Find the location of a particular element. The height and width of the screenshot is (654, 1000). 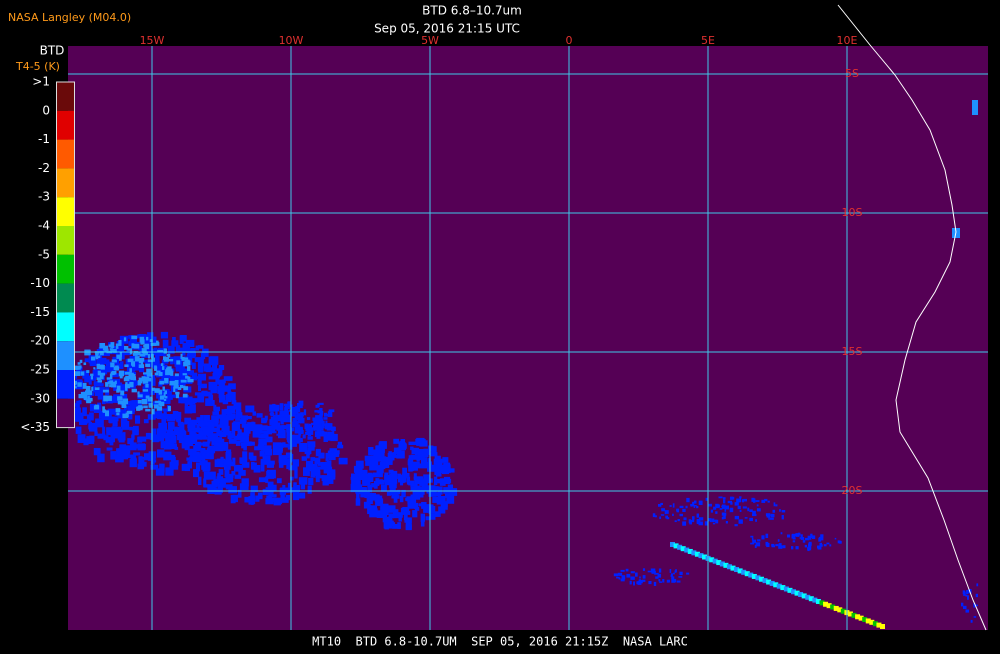

legend-label: -4 is located at coordinates (44, 226).